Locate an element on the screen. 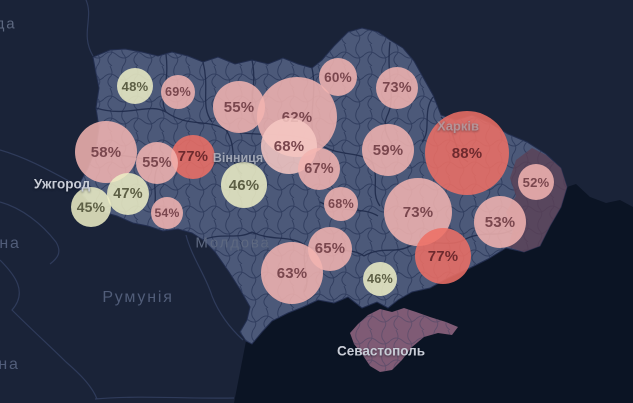 The image size is (633, 403). region-bubble-54pct: 54% is located at coordinates (167, 213).